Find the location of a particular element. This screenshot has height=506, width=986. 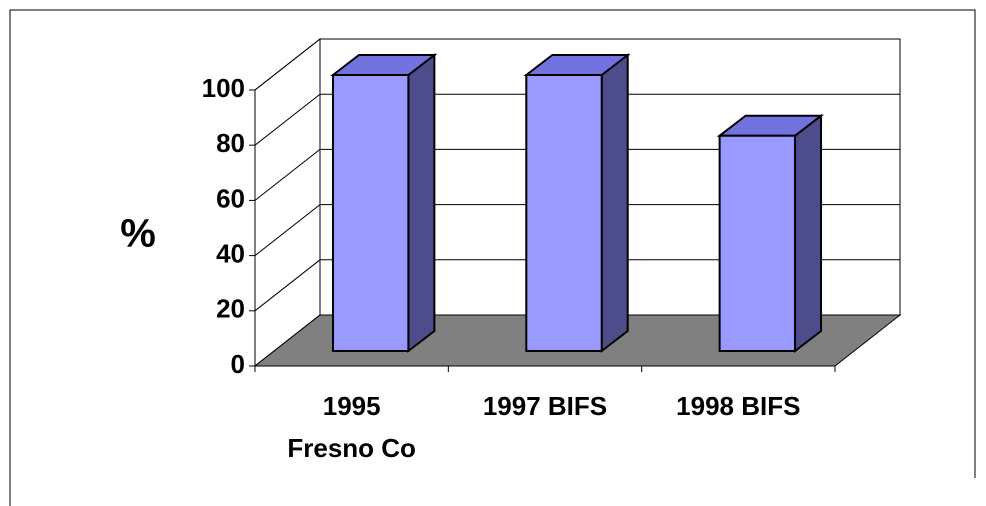

x-tick-label: 1995 Fresno Co is located at coordinates (351, 427).